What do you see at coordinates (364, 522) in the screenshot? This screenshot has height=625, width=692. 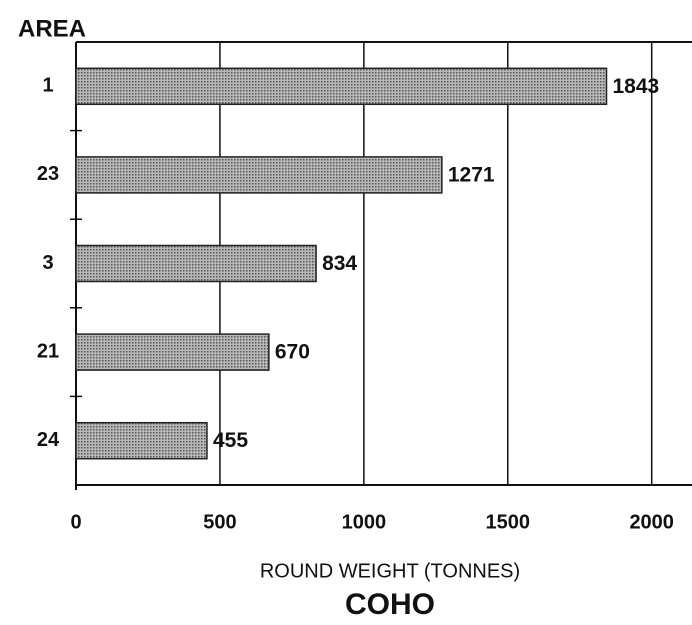 I see `x-tick-label: 1000` at bounding box center [364, 522].